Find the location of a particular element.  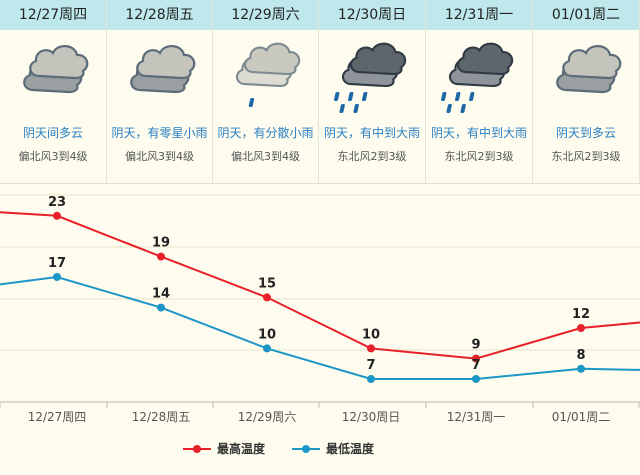

forecast-day: 12/27周四阴天间多云偏北风3到4级 is located at coordinates (53, 91).